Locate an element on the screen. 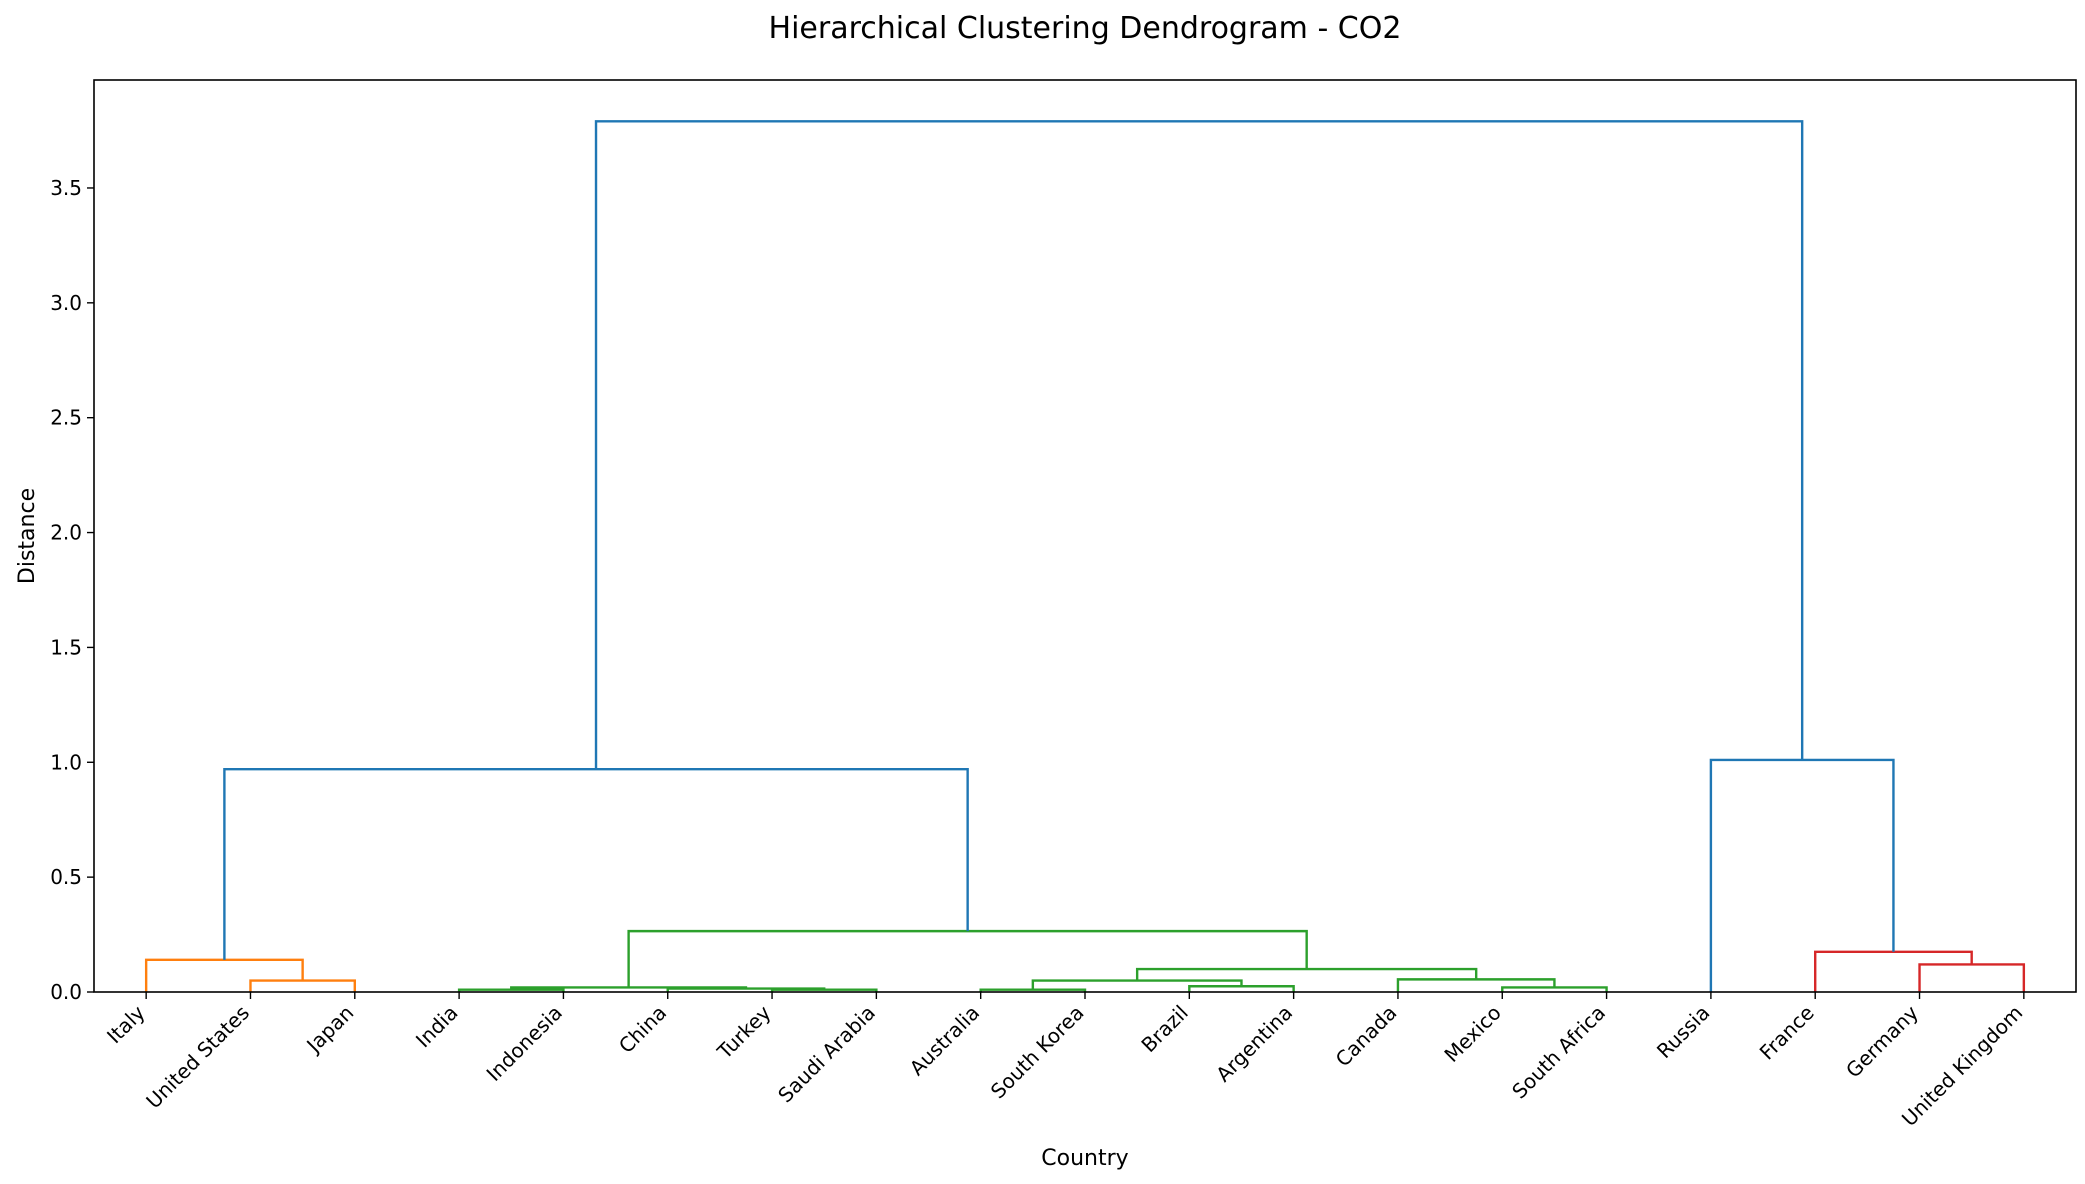 The height and width of the screenshot is (1184, 2085). leaf-label: South Africa is located at coordinates (1558, 1052).